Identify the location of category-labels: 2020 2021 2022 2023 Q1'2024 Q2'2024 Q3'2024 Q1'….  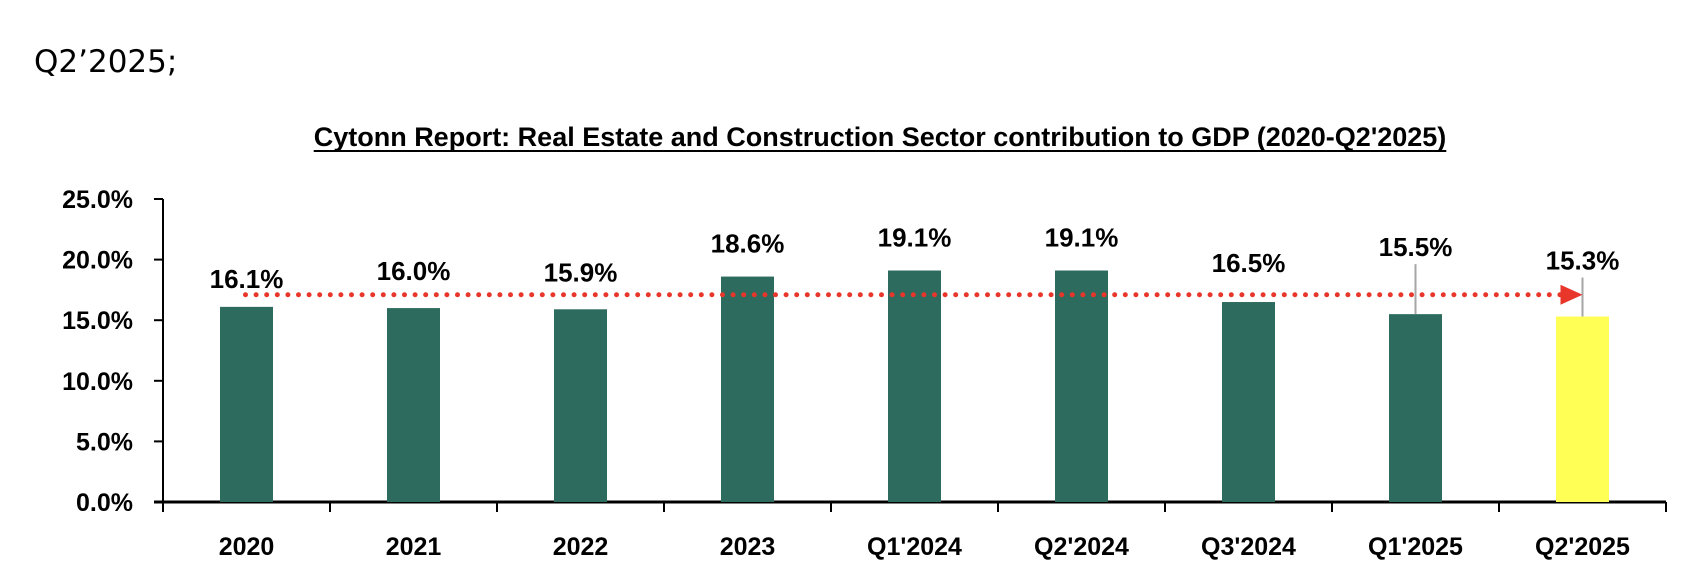
(924, 547).